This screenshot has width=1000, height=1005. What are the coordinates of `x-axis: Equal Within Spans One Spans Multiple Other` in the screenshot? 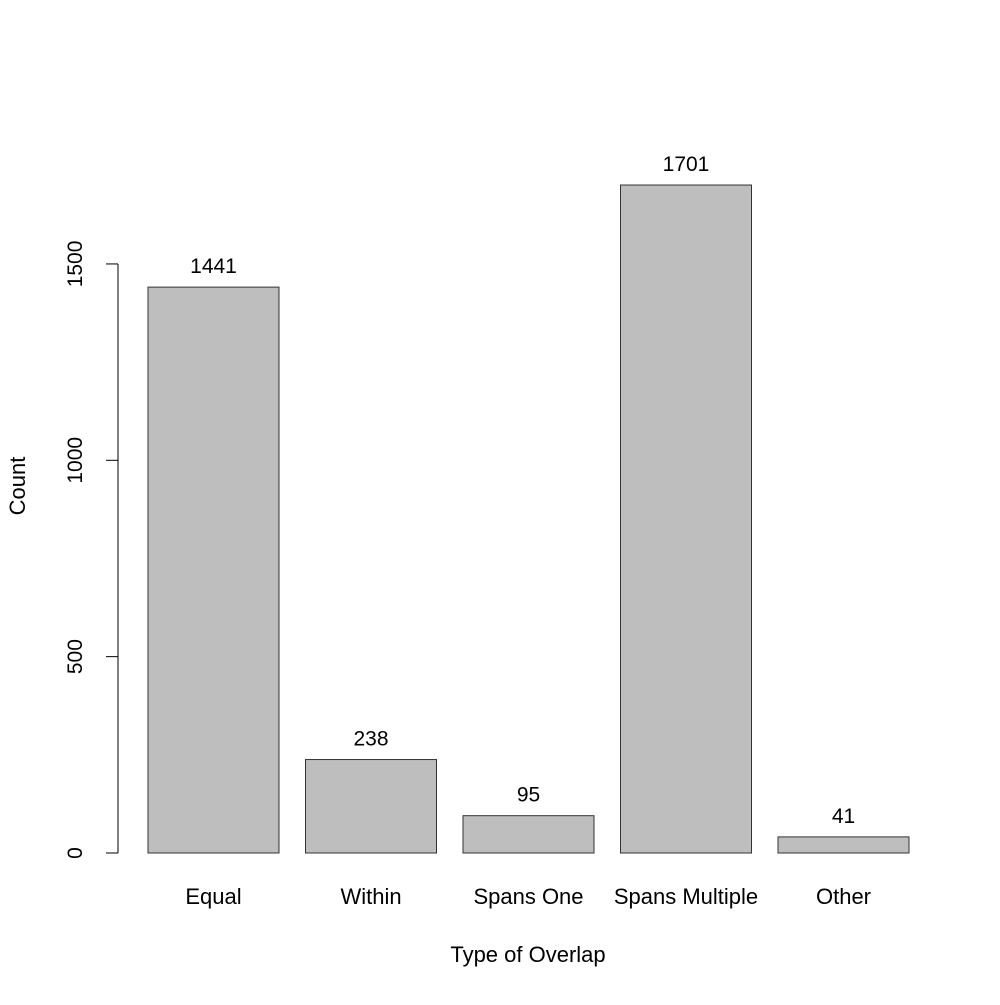 It's located at (528, 896).